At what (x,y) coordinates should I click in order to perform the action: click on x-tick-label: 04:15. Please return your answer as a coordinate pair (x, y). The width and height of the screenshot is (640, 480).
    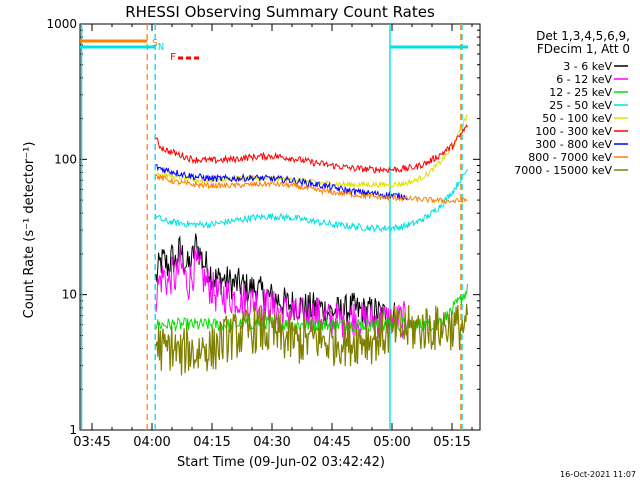
    Looking at the image, I should click on (211, 442).